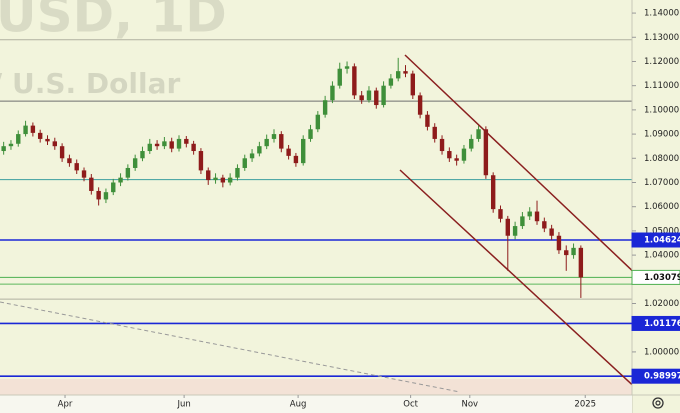  I want to click on y-tick-label: 1.10000, so click(661, 110).